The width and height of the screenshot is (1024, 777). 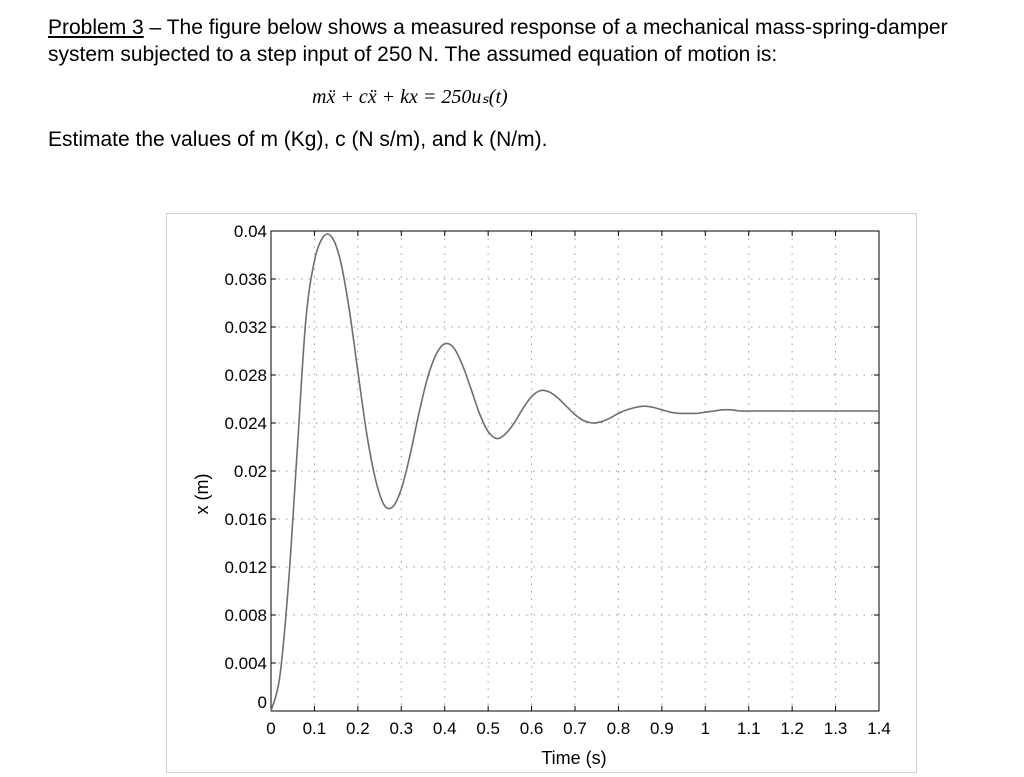 I want to click on y-tick-label: 0.036, so click(x=245, y=279).